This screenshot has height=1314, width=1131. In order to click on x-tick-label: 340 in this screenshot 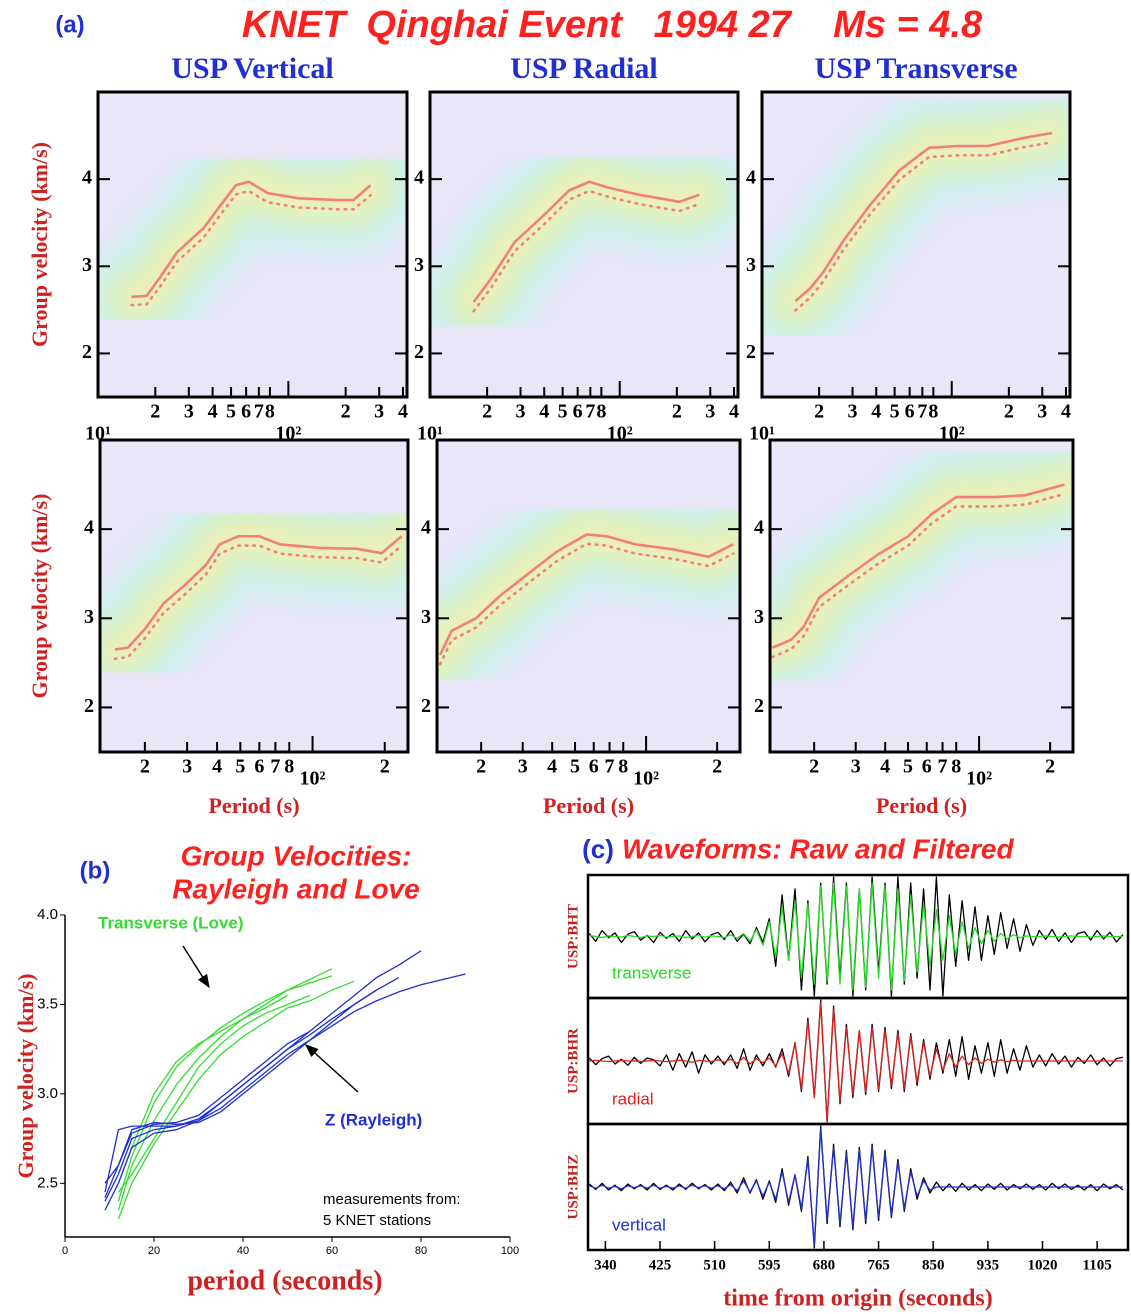, I will do `click(605, 1265)`.